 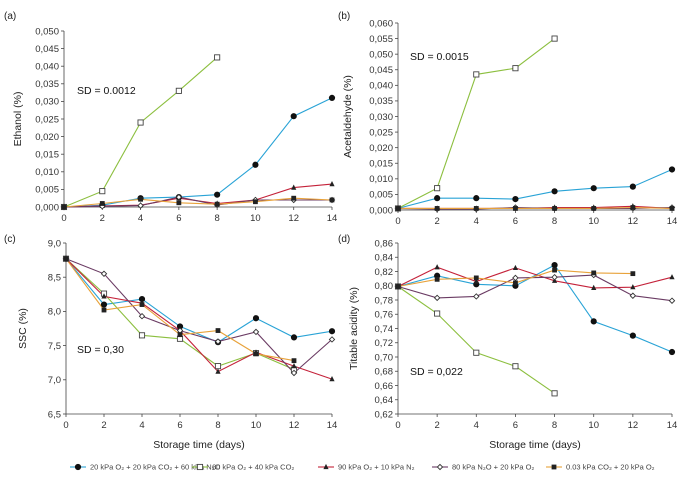 What do you see at coordinates (436, 372) in the screenshot?
I see `sd-annotation: SD = 0,022` at bounding box center [436, 372].